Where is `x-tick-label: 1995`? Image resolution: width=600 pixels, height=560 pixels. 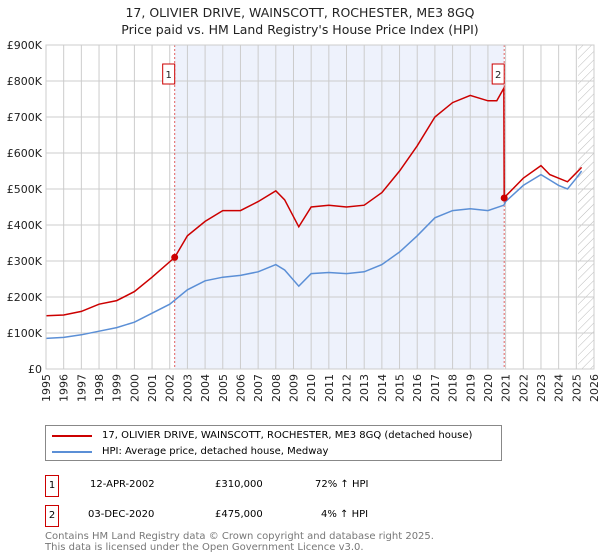
x-tick-label: 1995 is located at coordinates (46, 388).